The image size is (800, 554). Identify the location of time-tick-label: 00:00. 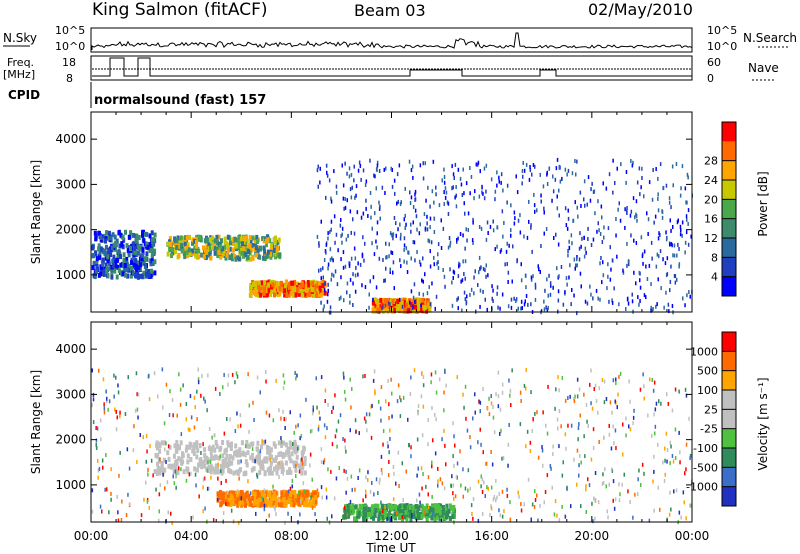
(692, 536).